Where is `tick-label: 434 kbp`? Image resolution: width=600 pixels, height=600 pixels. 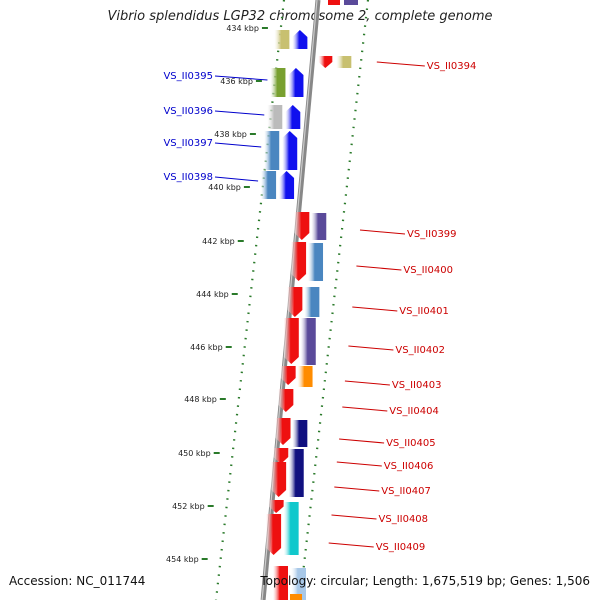 tick-label: 434 kbp is located at coordinates (242, 28).